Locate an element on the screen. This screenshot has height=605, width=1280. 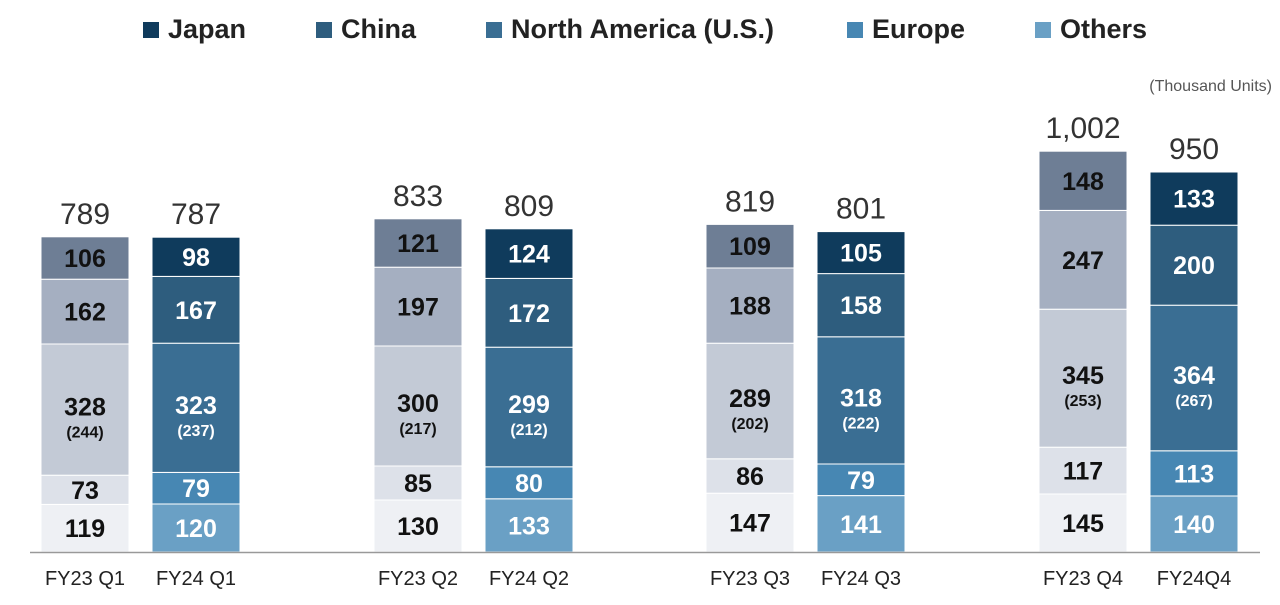
data-label-china: 172 is located at coordinates (529, 314).